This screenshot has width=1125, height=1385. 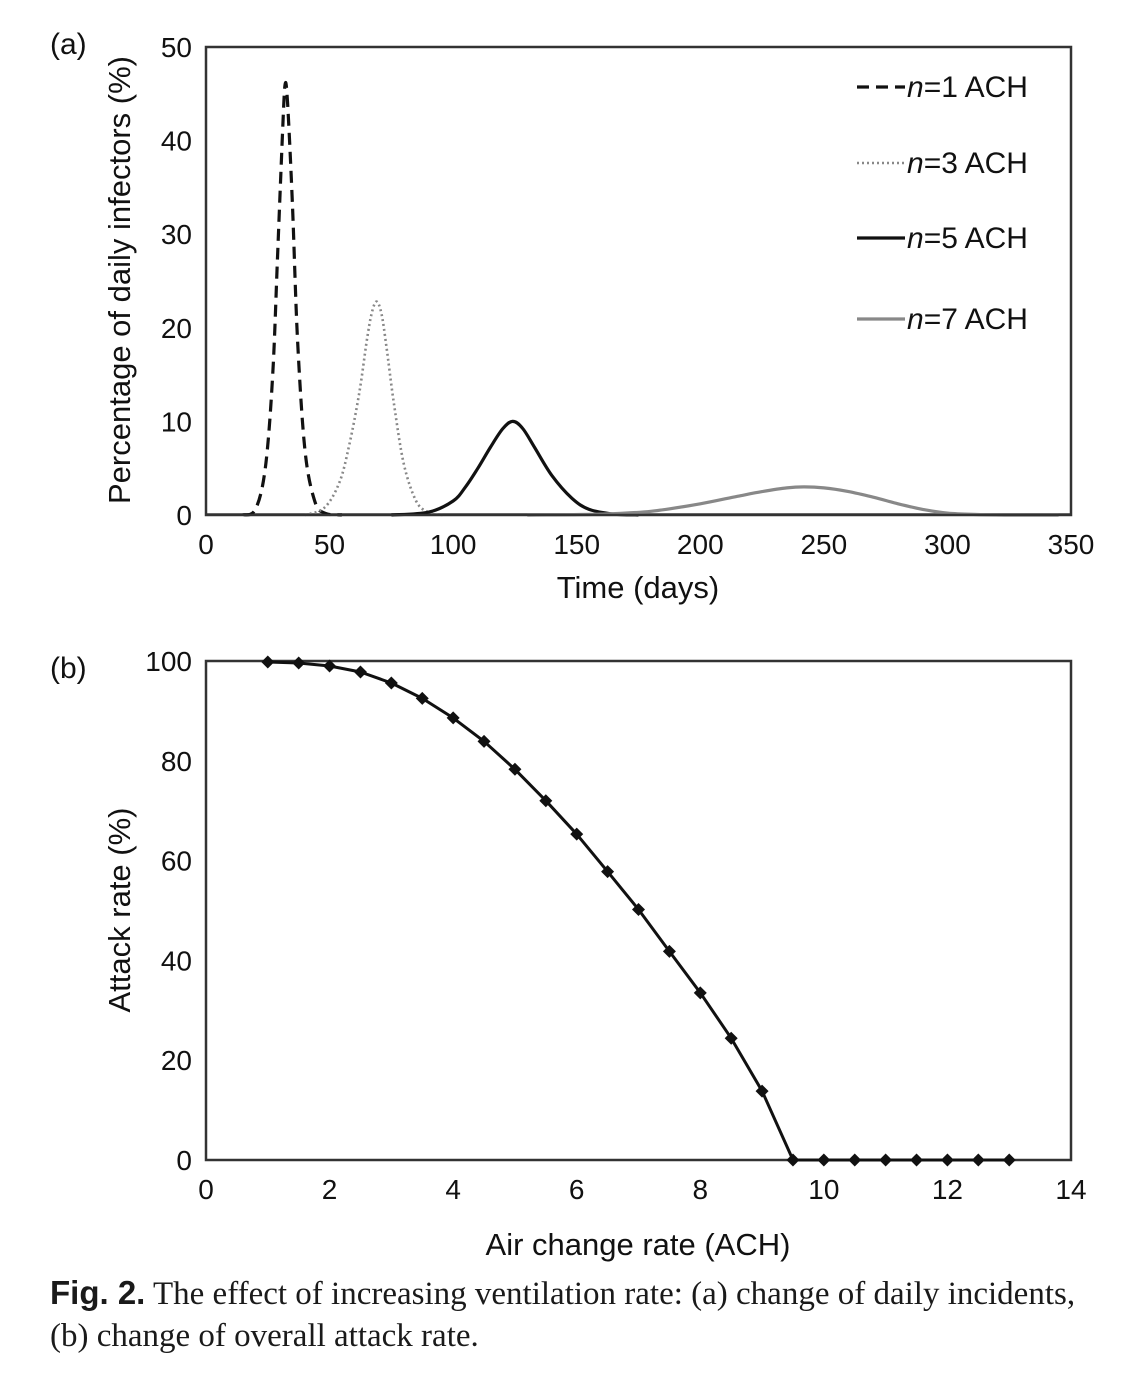 What do you see at coordinates (823, 1189) in the screenshot?
I see `panel-b-x-tick-label: 10` at bounding box center [823, 1189].